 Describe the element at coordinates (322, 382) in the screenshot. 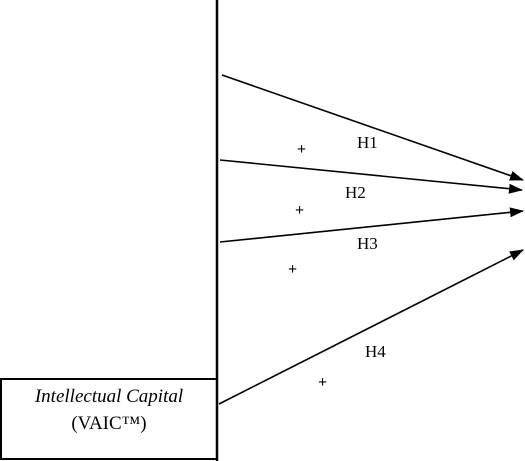

I see `hypothesis-sign-h4: +` at that location.